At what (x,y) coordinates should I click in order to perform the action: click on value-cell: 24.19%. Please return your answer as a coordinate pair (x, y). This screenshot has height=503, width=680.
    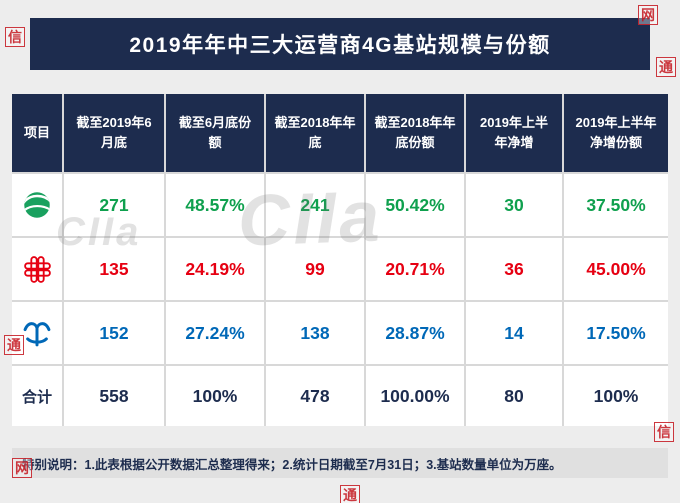
    Looking at the image, I should click on (215, 269).